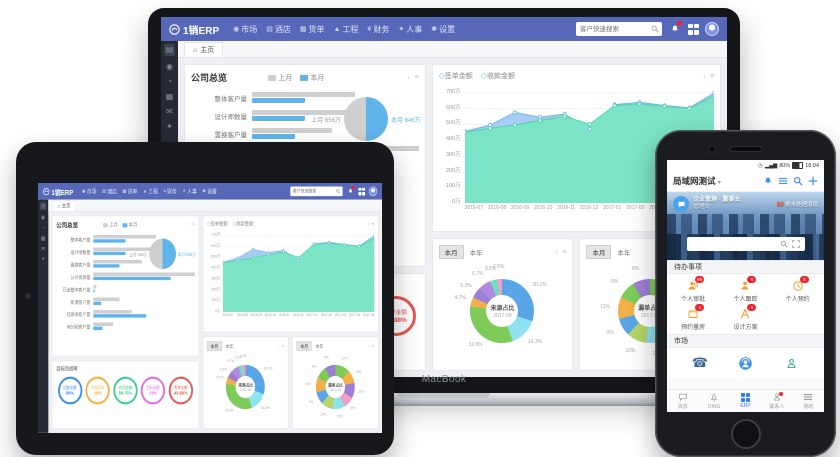 The height and width of the screenshot is (457, 840). Describe the element at coordinates (693, 314) in the screenshot. I see `house-ruler-icon` at that location.